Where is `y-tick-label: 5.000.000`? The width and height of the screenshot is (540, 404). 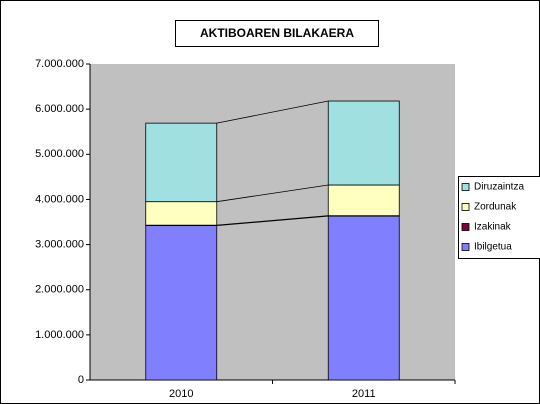 y-tick-label: 5.000.000 is located at coordinates (59, 154).